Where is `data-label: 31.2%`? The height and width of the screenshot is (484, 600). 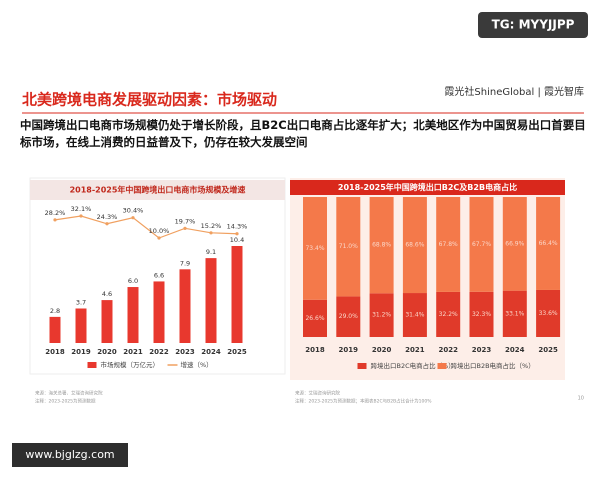 data-label: 31.2% is located at coordinates (381, 315).